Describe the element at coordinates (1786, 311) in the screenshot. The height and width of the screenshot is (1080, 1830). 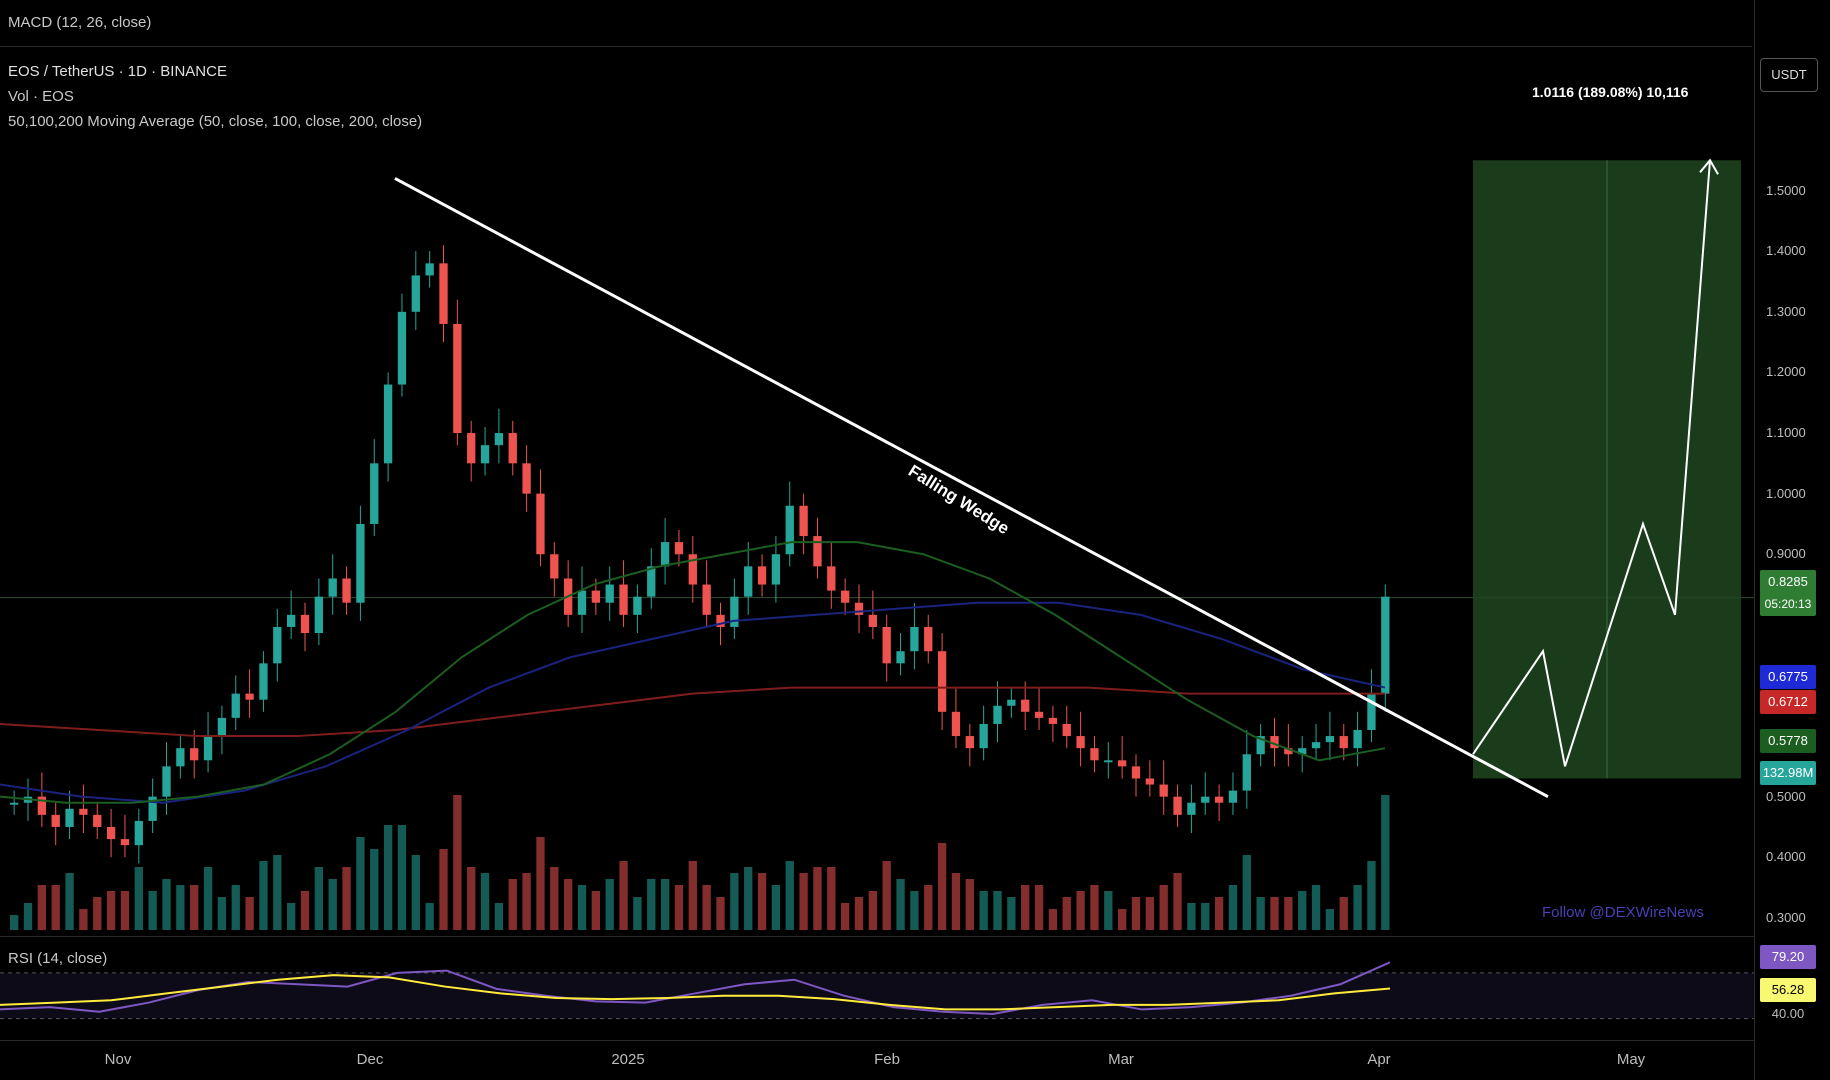
I see `price-tick-label: 1.3000` at that location.